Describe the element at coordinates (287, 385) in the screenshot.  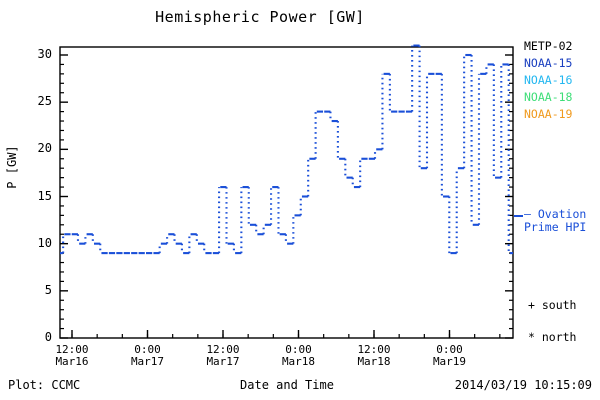
I see `x-axis-label: Date and Time` at that location.